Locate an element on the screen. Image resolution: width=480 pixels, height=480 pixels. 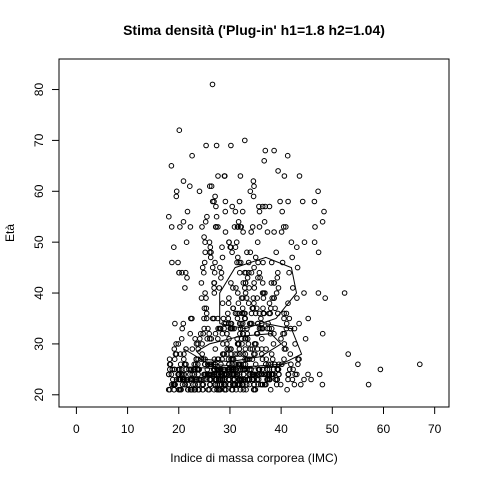
density-contours is located at coordinates (243, 313).